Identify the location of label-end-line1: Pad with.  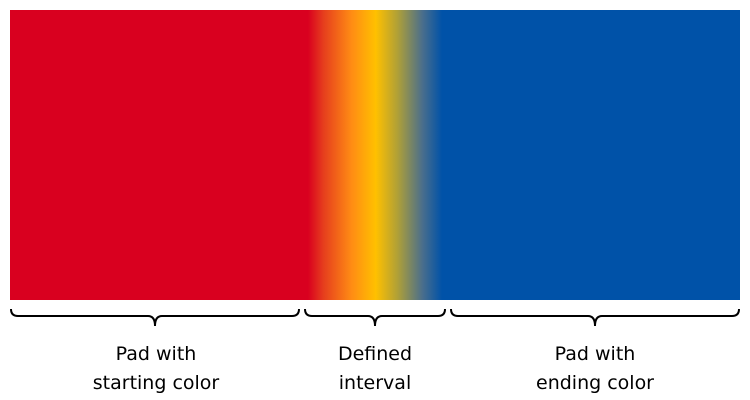
(595, 354).